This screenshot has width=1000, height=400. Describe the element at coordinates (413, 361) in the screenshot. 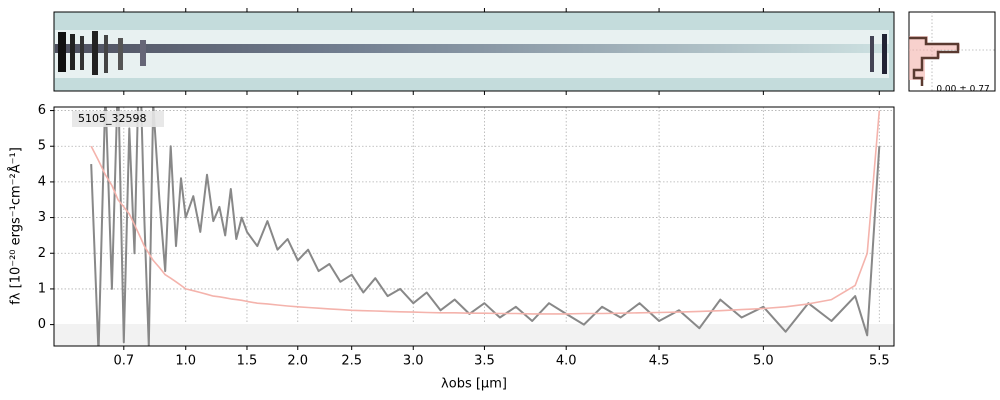

I see `x-tick-label: 3.0` at that location.